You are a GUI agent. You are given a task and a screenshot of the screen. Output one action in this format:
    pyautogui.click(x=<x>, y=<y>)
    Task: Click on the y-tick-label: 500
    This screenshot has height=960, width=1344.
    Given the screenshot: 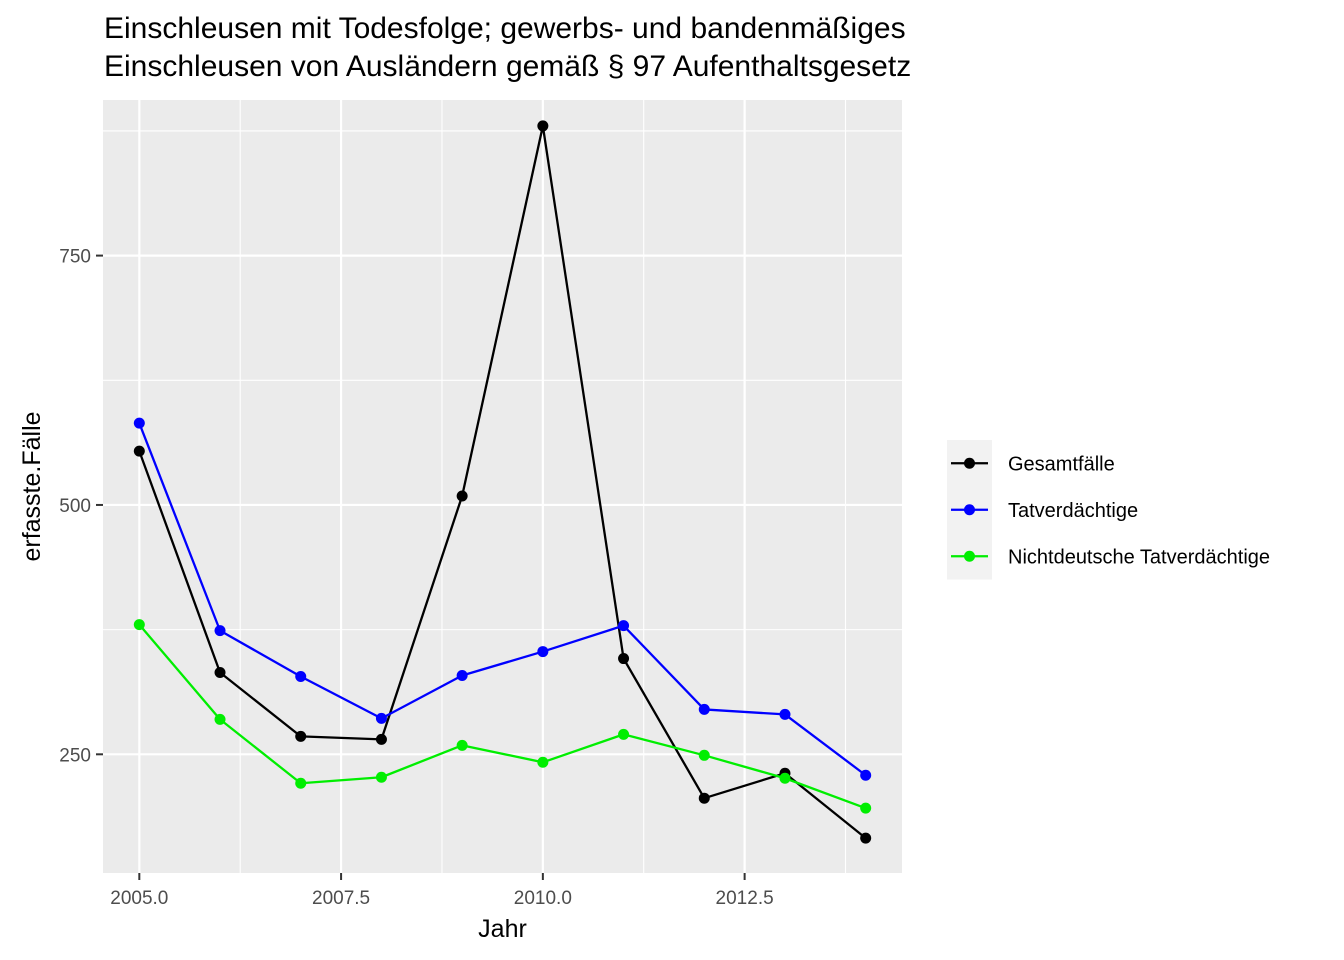 What is the action you would take?
    pyautogui.click(x=75, y=506)
    